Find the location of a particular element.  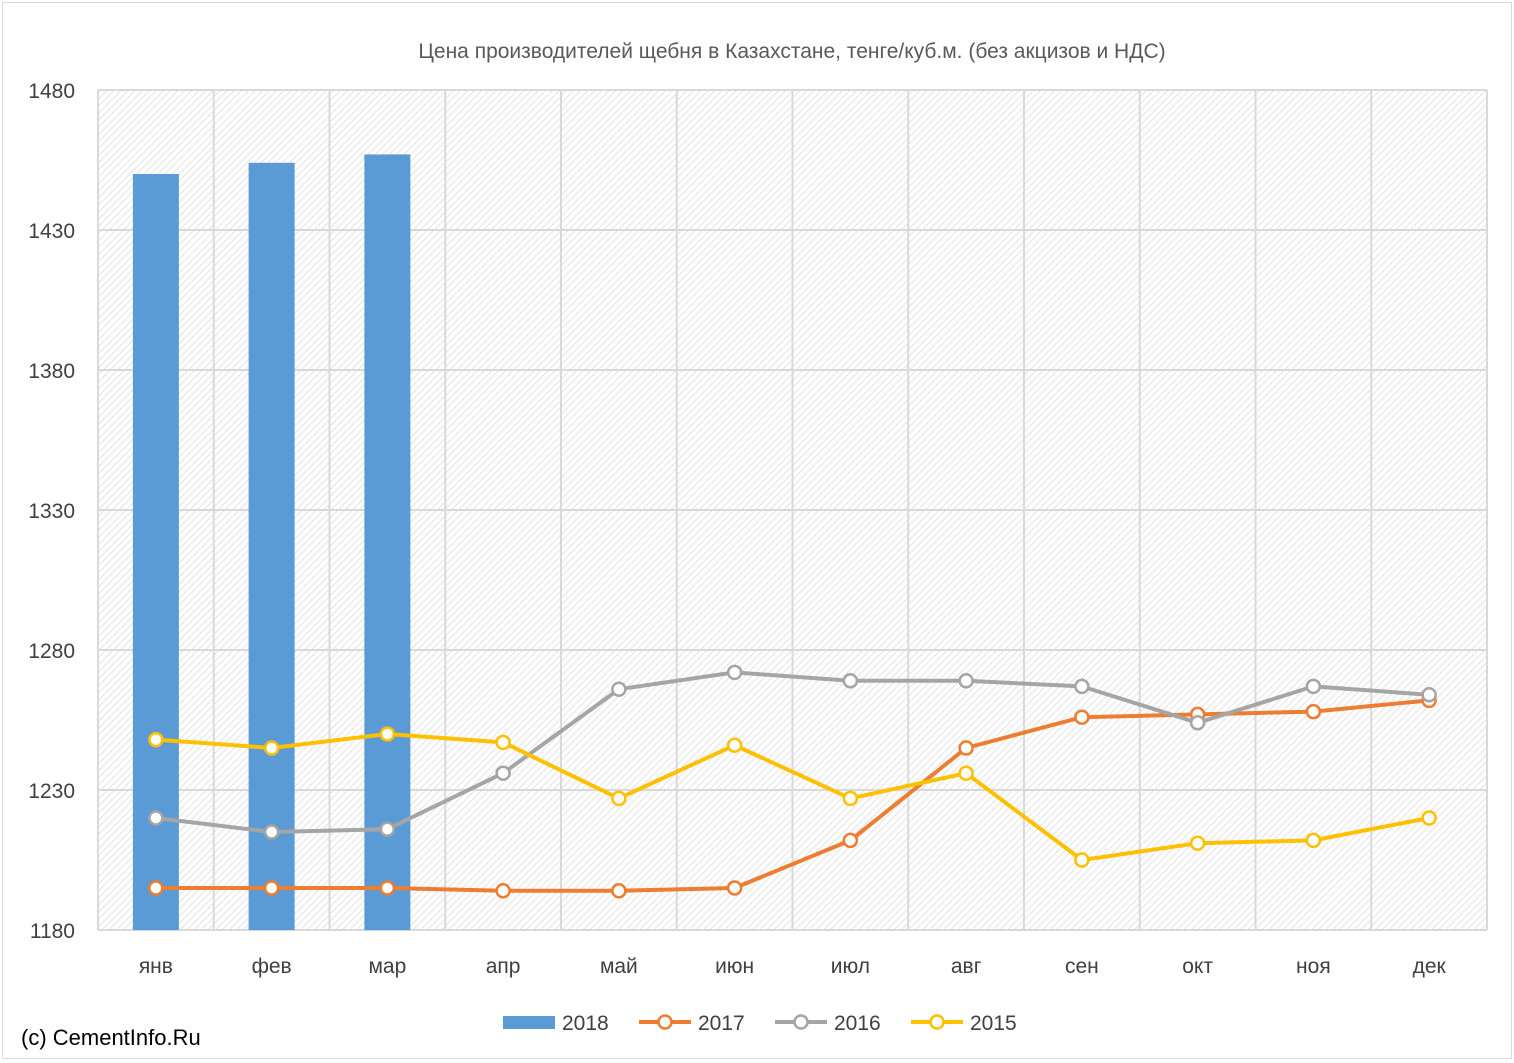

x-tick-label: мар is located at coordinates (387, 966).